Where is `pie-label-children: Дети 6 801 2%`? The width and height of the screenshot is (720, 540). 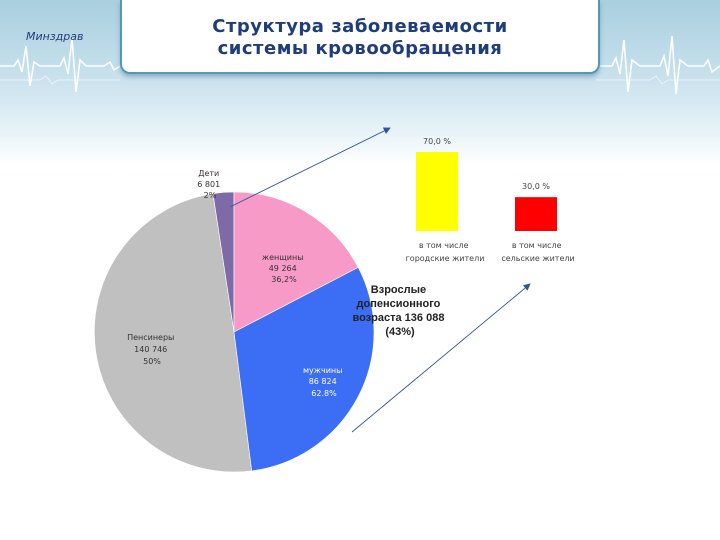 pie-label-children: Дети 6 801 2% is located at coordinates (209, 184).